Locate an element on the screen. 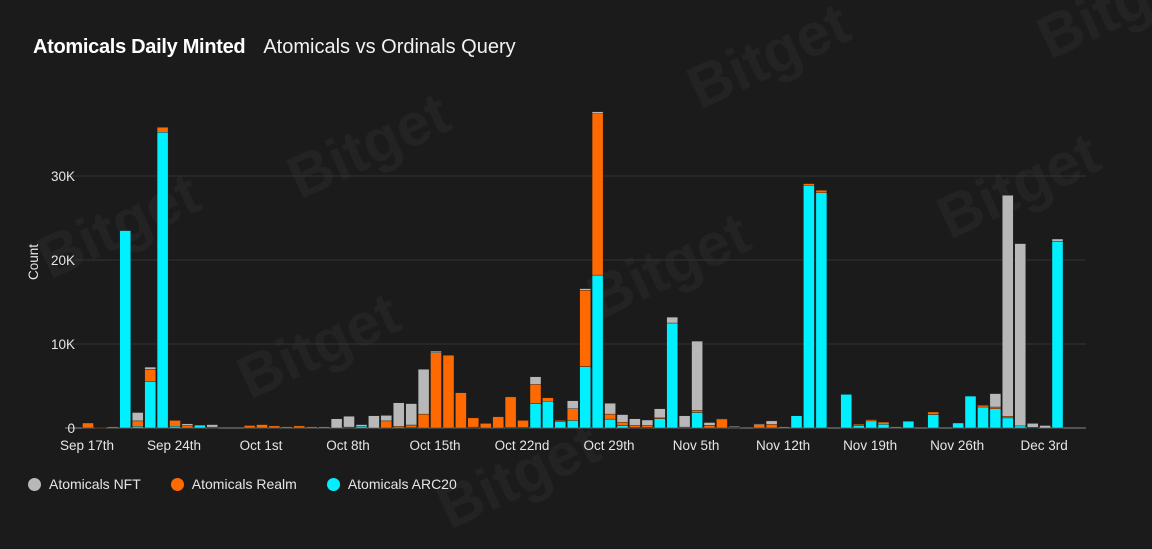  legend-item-nft: Atomicals NFT is located at coordinates (84, 484).